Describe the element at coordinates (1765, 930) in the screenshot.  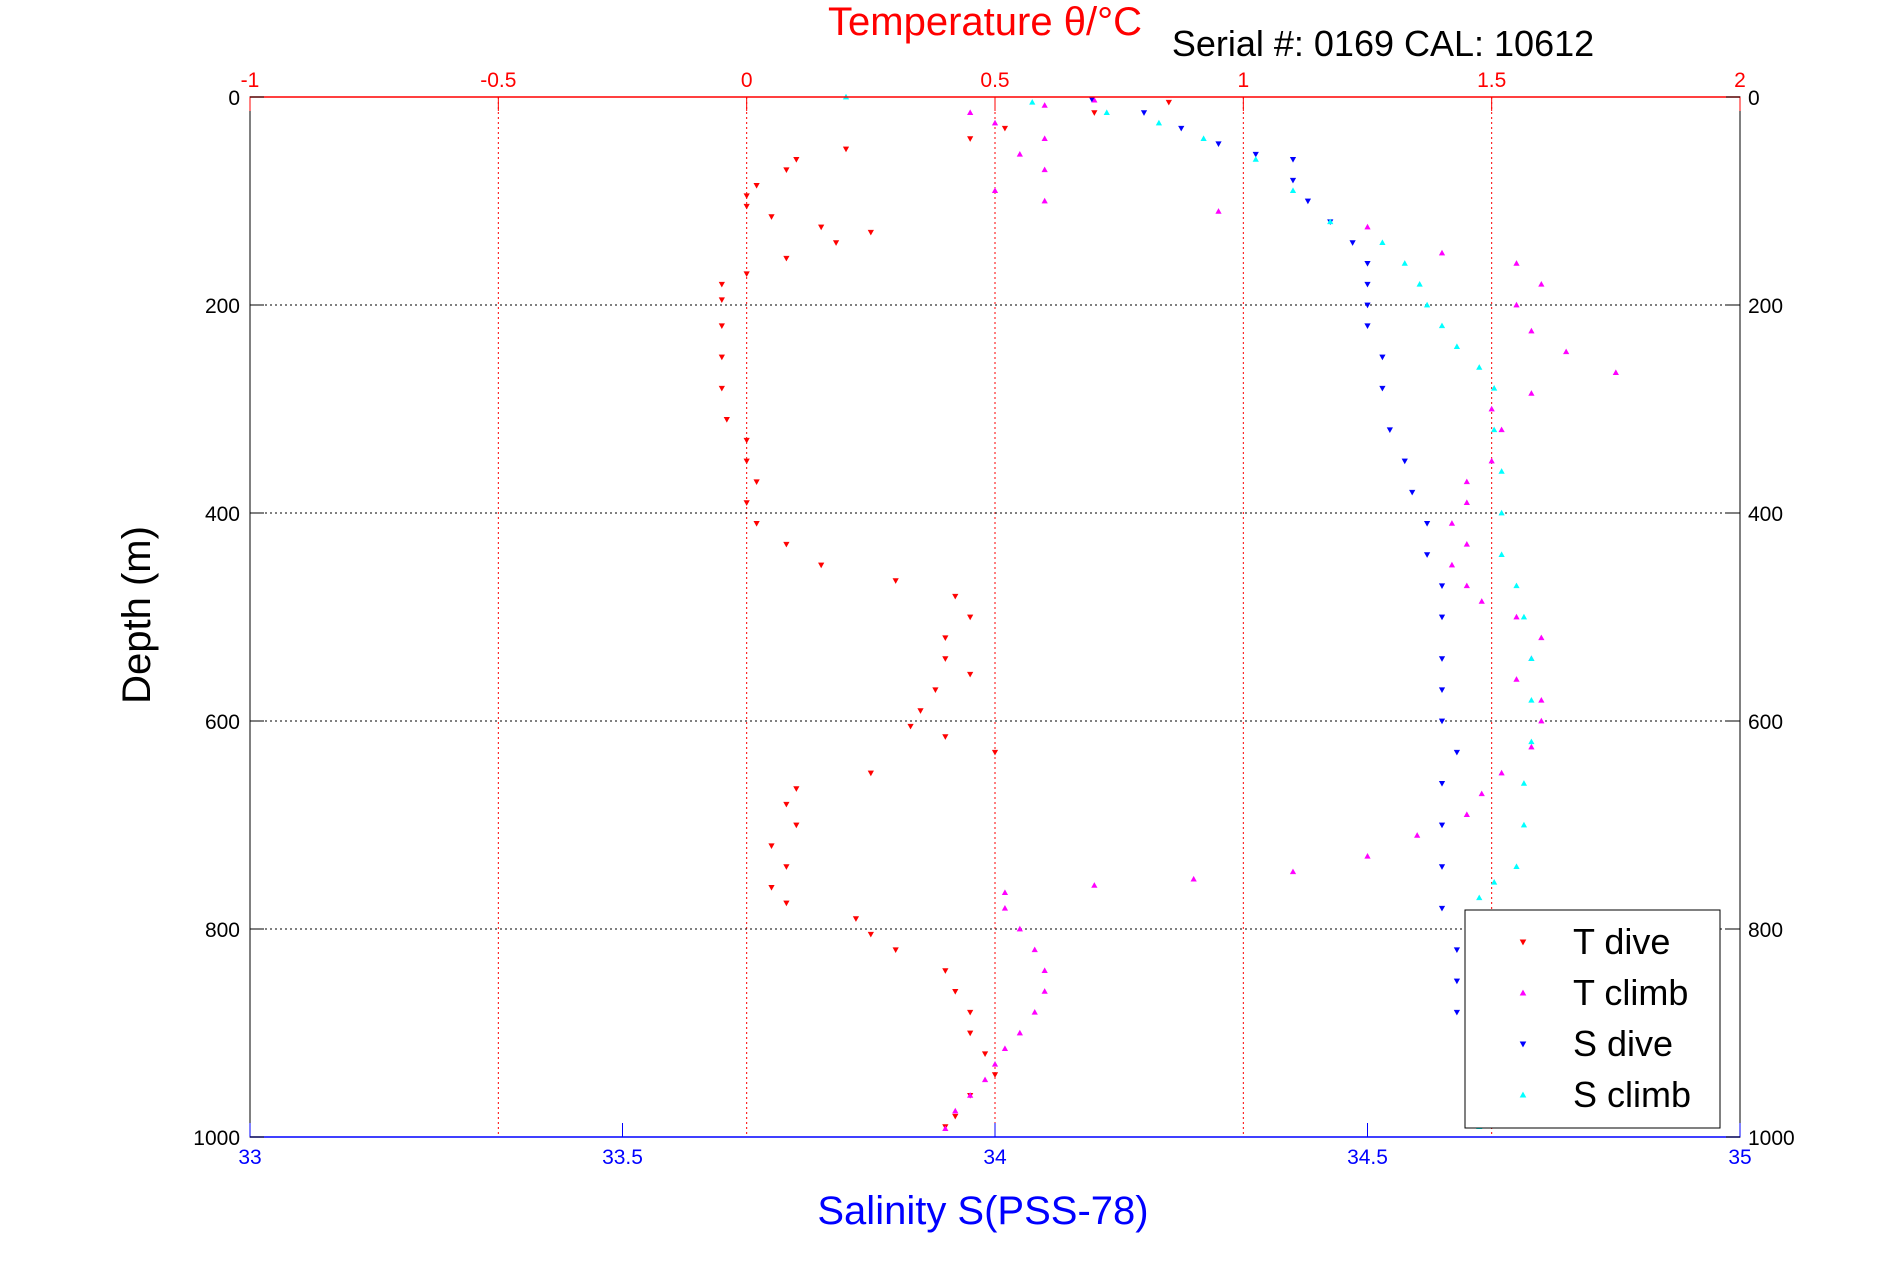
I see `depth-tick-label-right: 800` at that location.